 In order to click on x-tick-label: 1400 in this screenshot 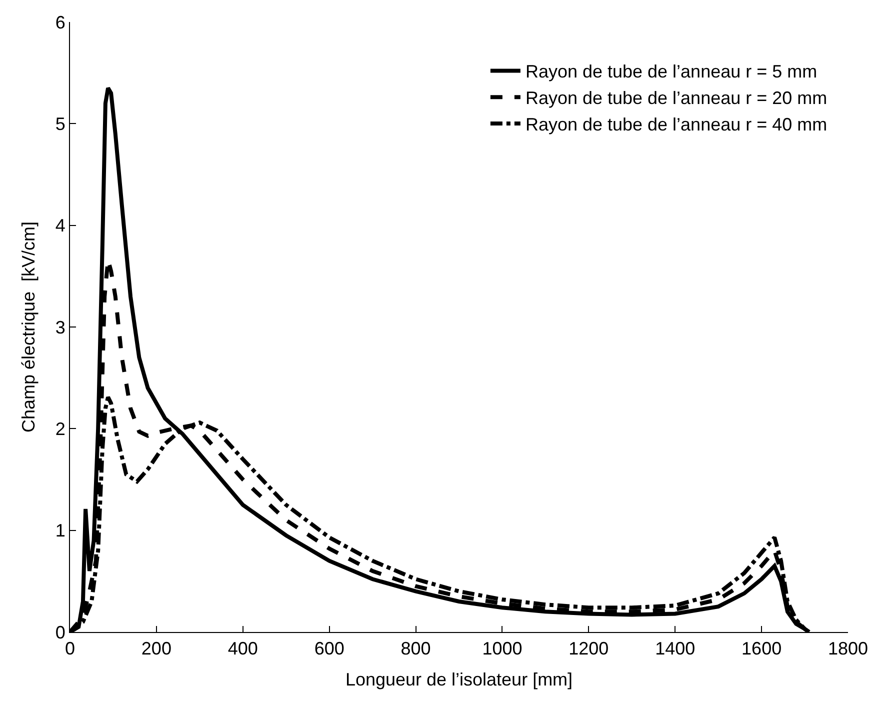, I will do `click(675, 648)`.